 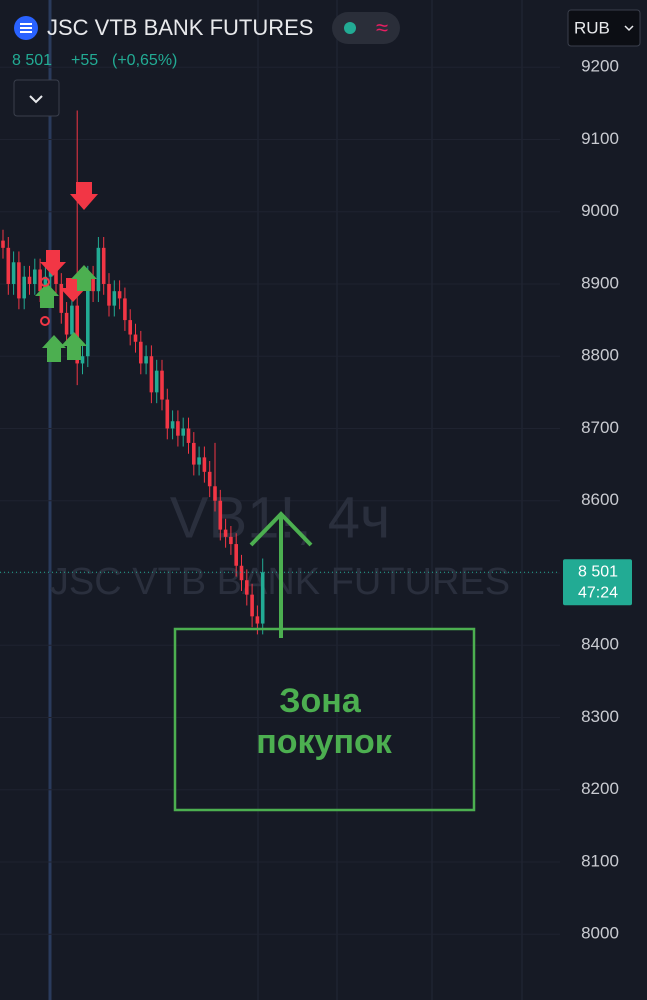 What do you see at coordinates (598, 592) in the screenshot?
I see `countdown: 47:24` at bounding box center [598, 592].